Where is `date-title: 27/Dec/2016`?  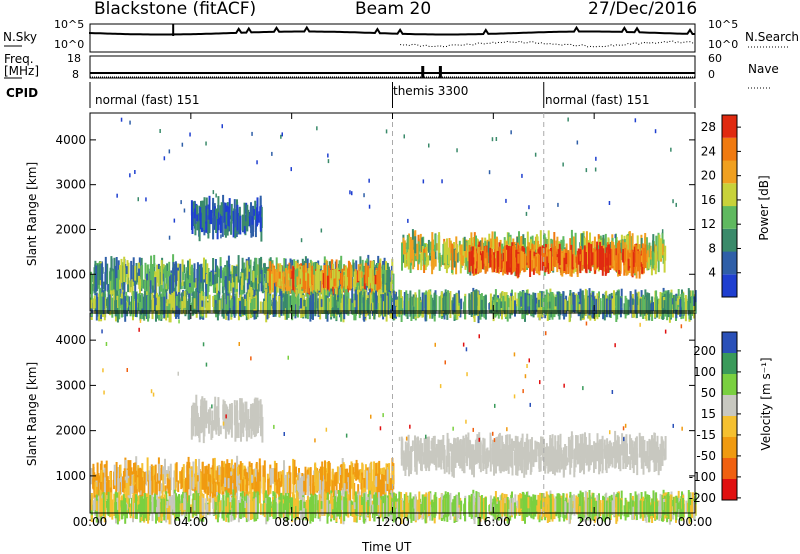
date-title: 27/Dec/2016 is located at coordinates (643, 9).